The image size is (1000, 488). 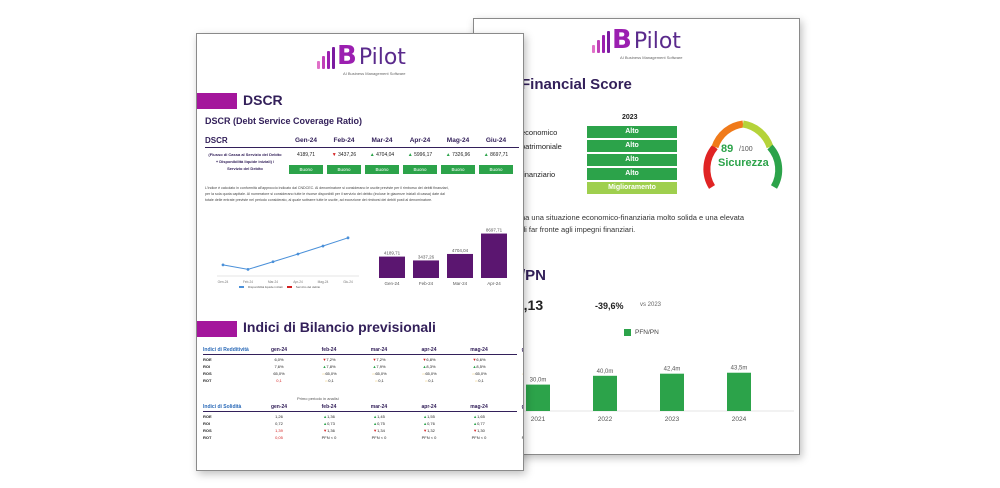 I want to click on sol-value: 0,76, so click(x=431, y=423).